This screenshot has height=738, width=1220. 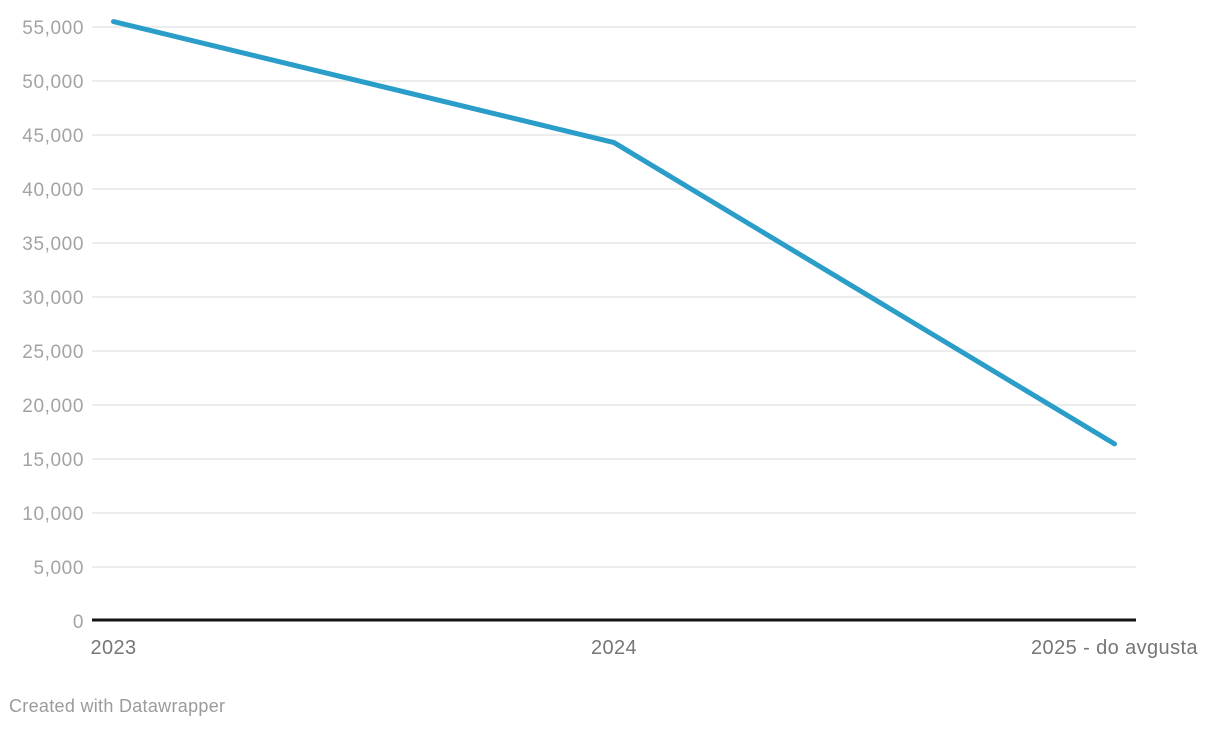 What do you see at coordinates (53, 244) in the screenshot?
I see `y-axis-tick-label: 35,000` at bounding box center [53, 244].